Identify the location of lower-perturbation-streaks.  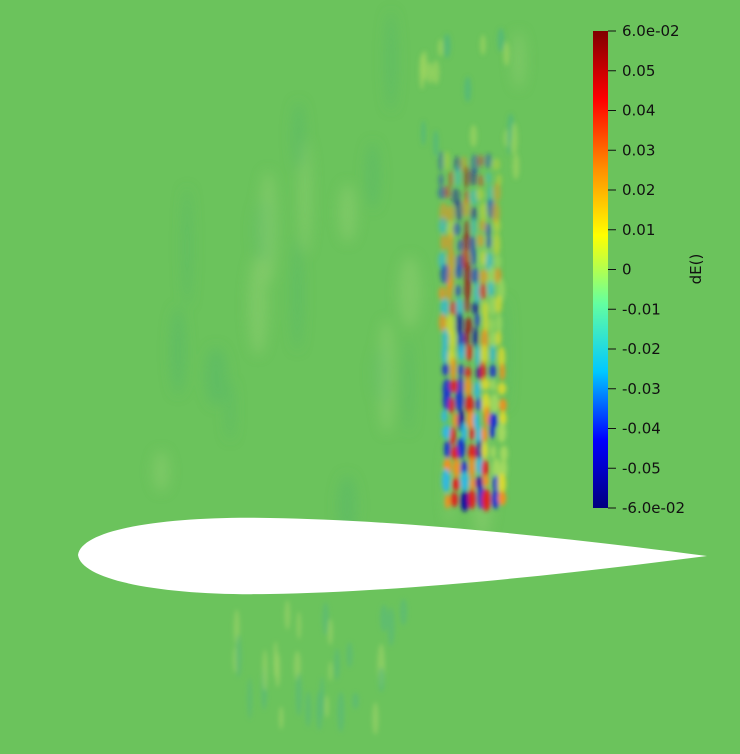
(320, 666).